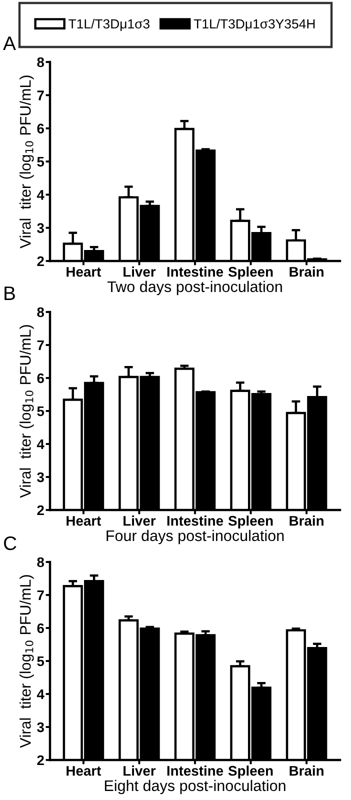 The width and height of the screenshot is (351, 800). Describe the element at coordinates (109, 24) in the screenshot. I see `legend-label: T1L/T3Dμ1σ3` at that location.